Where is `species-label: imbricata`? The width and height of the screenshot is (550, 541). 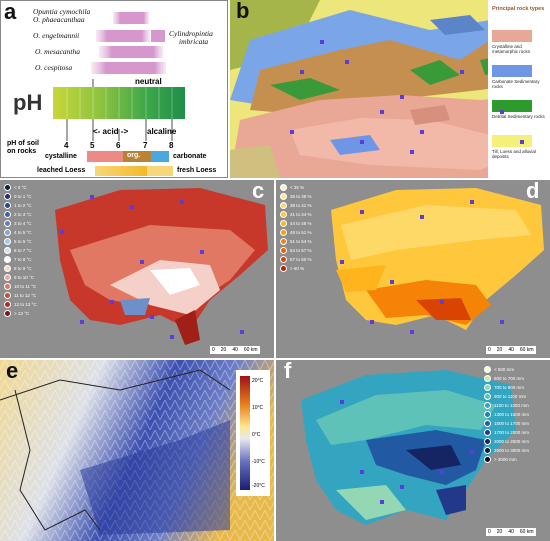 species-label: imbricata is located at coordinates (194, 41).